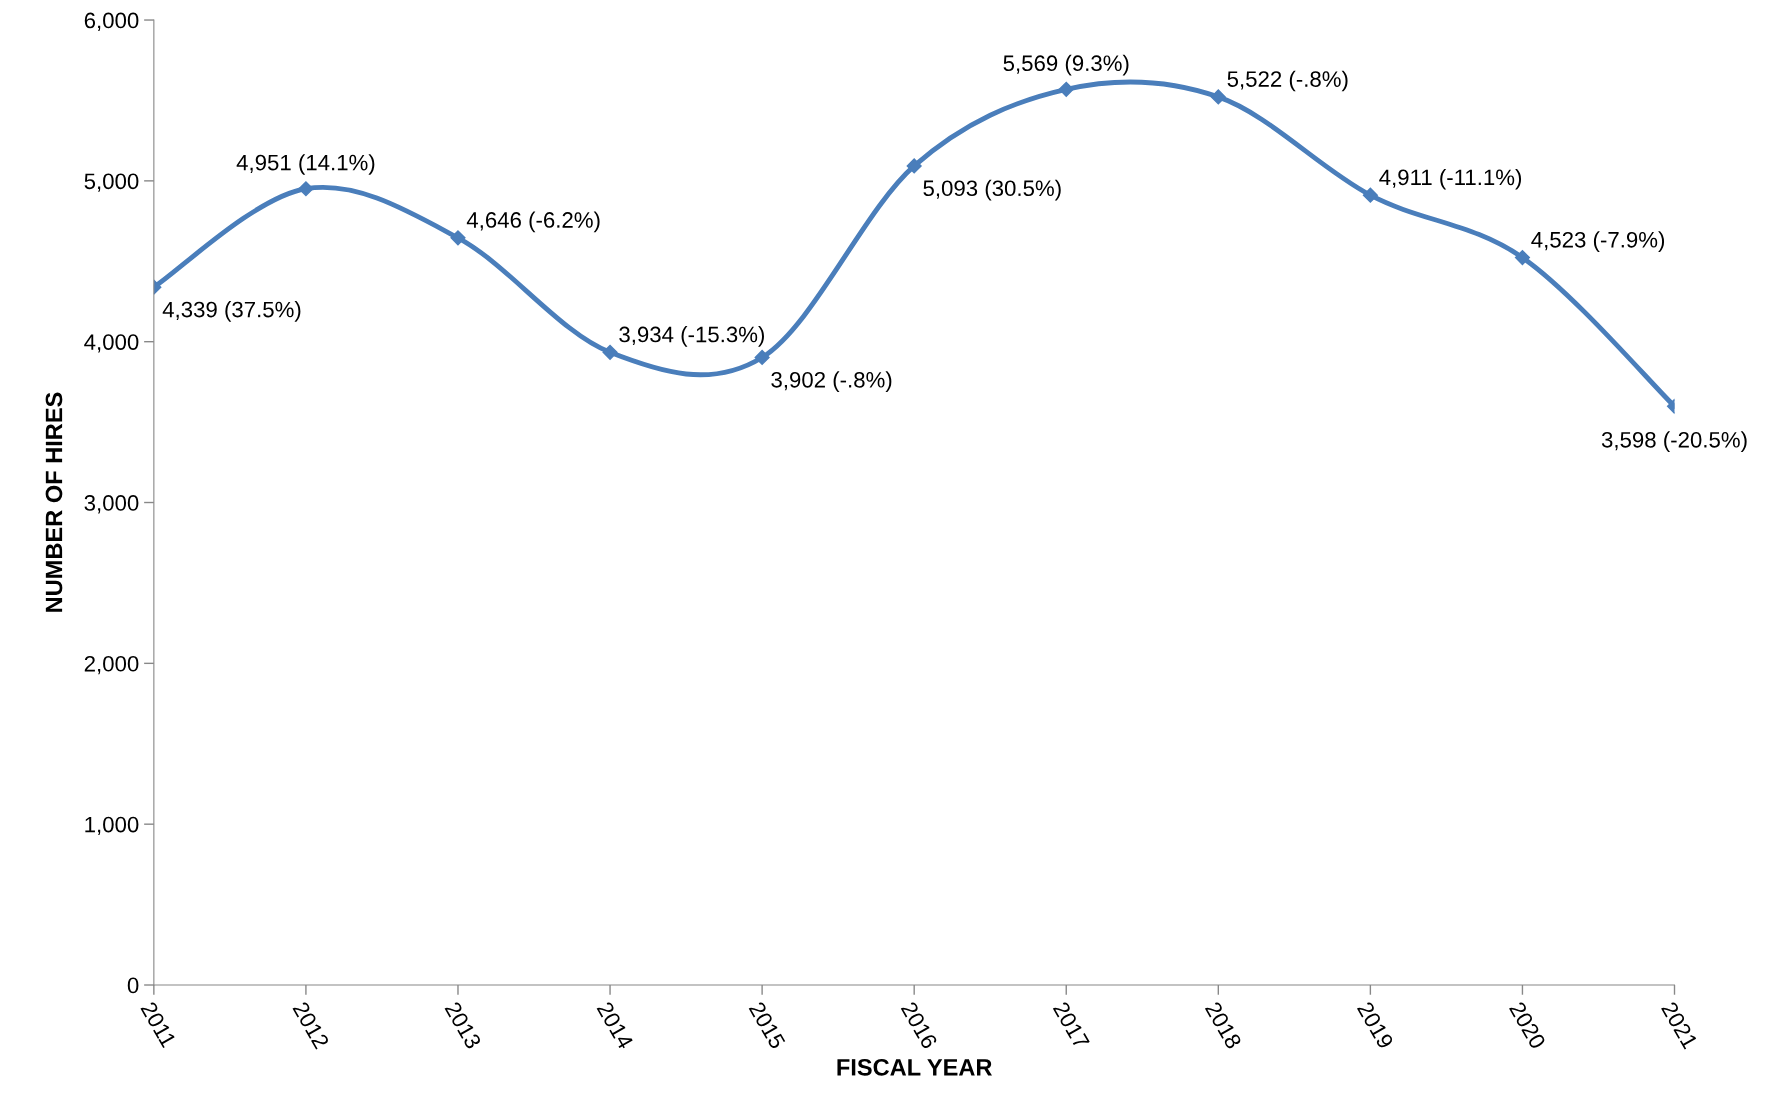 This screenshot has height=1113, width=1789. What do you see at coordinates (54, 502) in the screenshot?
I see `y-axis-title: NUMBER OF HIRES` at bounding box center [54, 502].